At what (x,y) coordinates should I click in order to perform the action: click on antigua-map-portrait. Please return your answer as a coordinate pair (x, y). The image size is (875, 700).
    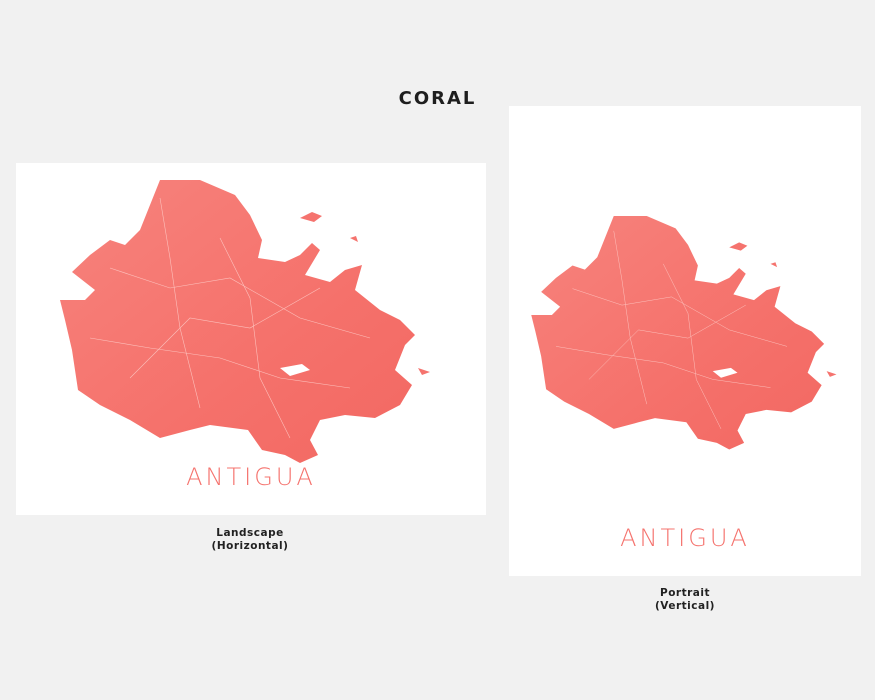
    Looking at the image, I should click on (684, 332).